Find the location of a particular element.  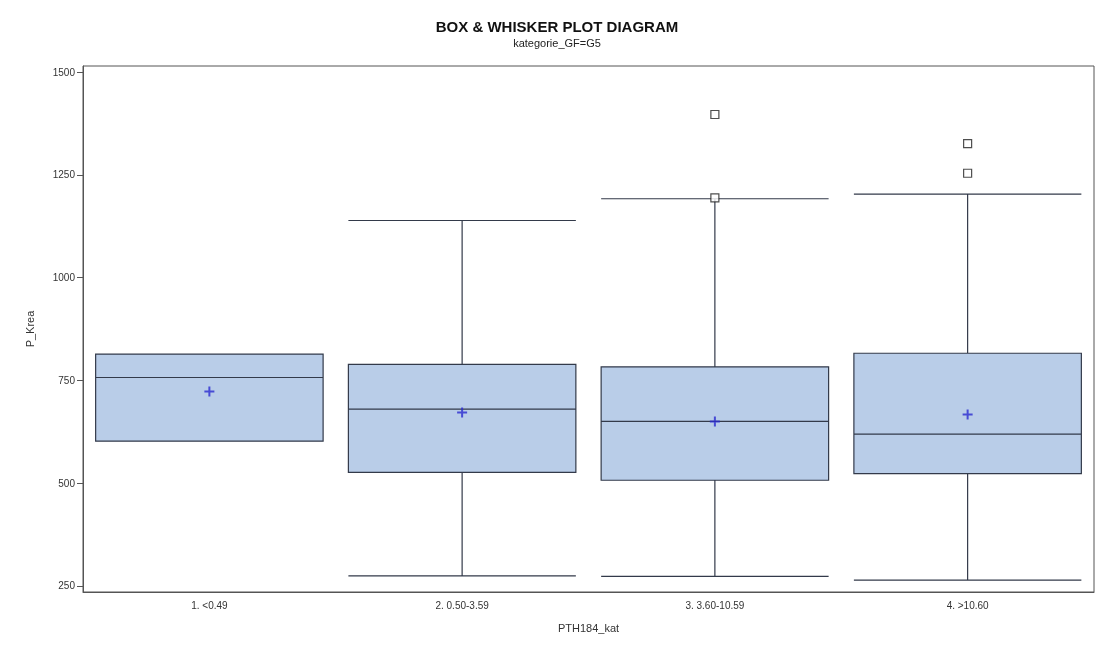

x-tick-label: 1. <0.49 is located at coordinates (210, 605).